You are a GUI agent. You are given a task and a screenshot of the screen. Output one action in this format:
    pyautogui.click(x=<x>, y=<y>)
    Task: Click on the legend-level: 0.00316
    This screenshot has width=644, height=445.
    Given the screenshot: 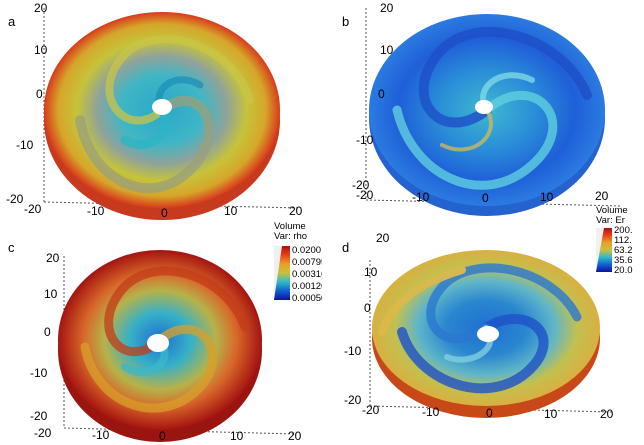 What is the action you would take?
    pyautogui.click(x=307, y=274)
    